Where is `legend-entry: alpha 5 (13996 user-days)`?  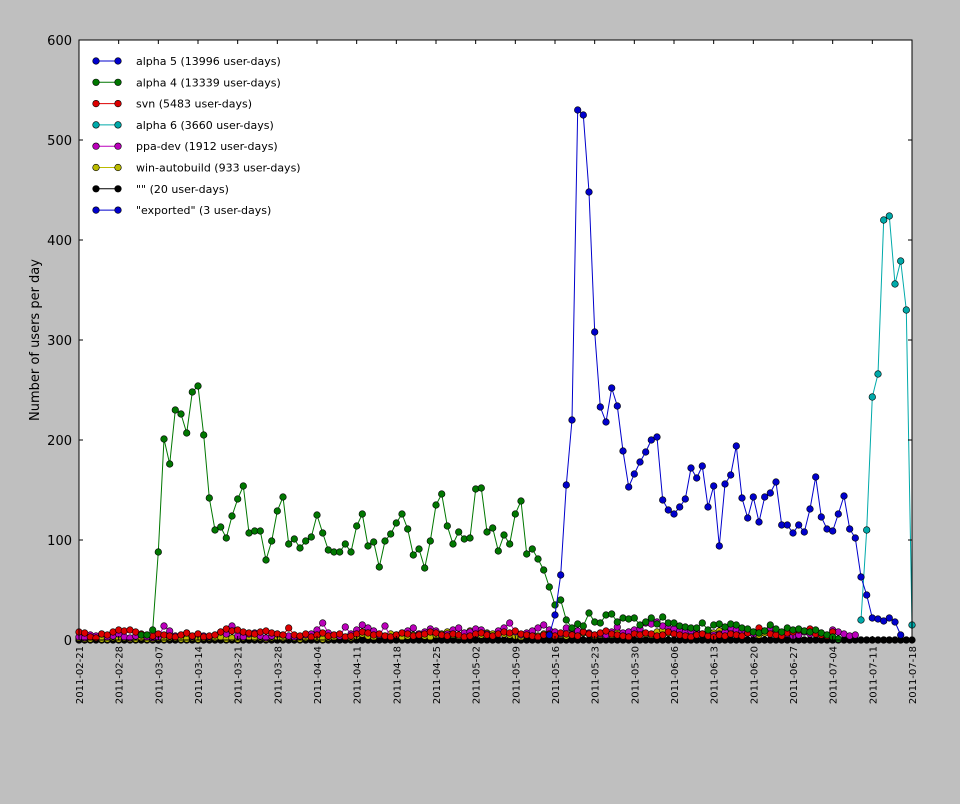
legend-entry: alpha 5 (13996 user-days) is located at coordinates (186, 61).